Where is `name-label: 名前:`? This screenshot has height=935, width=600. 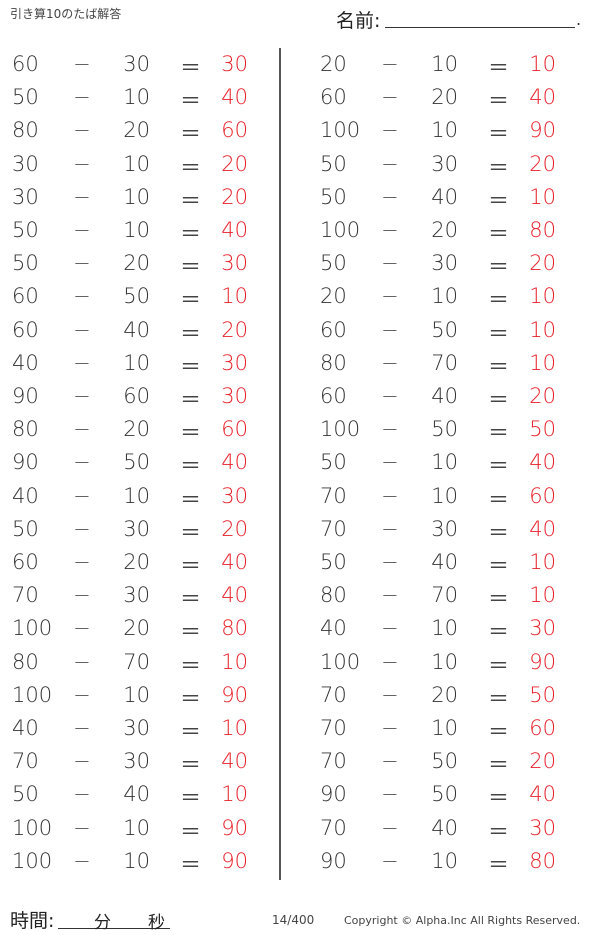
name-label: 名前: is located at coordinates (358, 21).